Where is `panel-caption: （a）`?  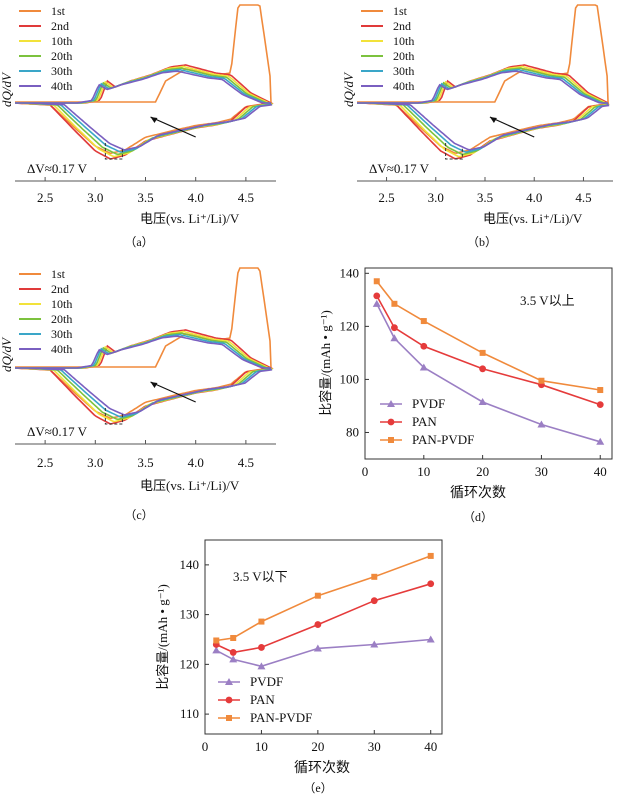 panel-caption: （a） is located at coordinates (138, 242).